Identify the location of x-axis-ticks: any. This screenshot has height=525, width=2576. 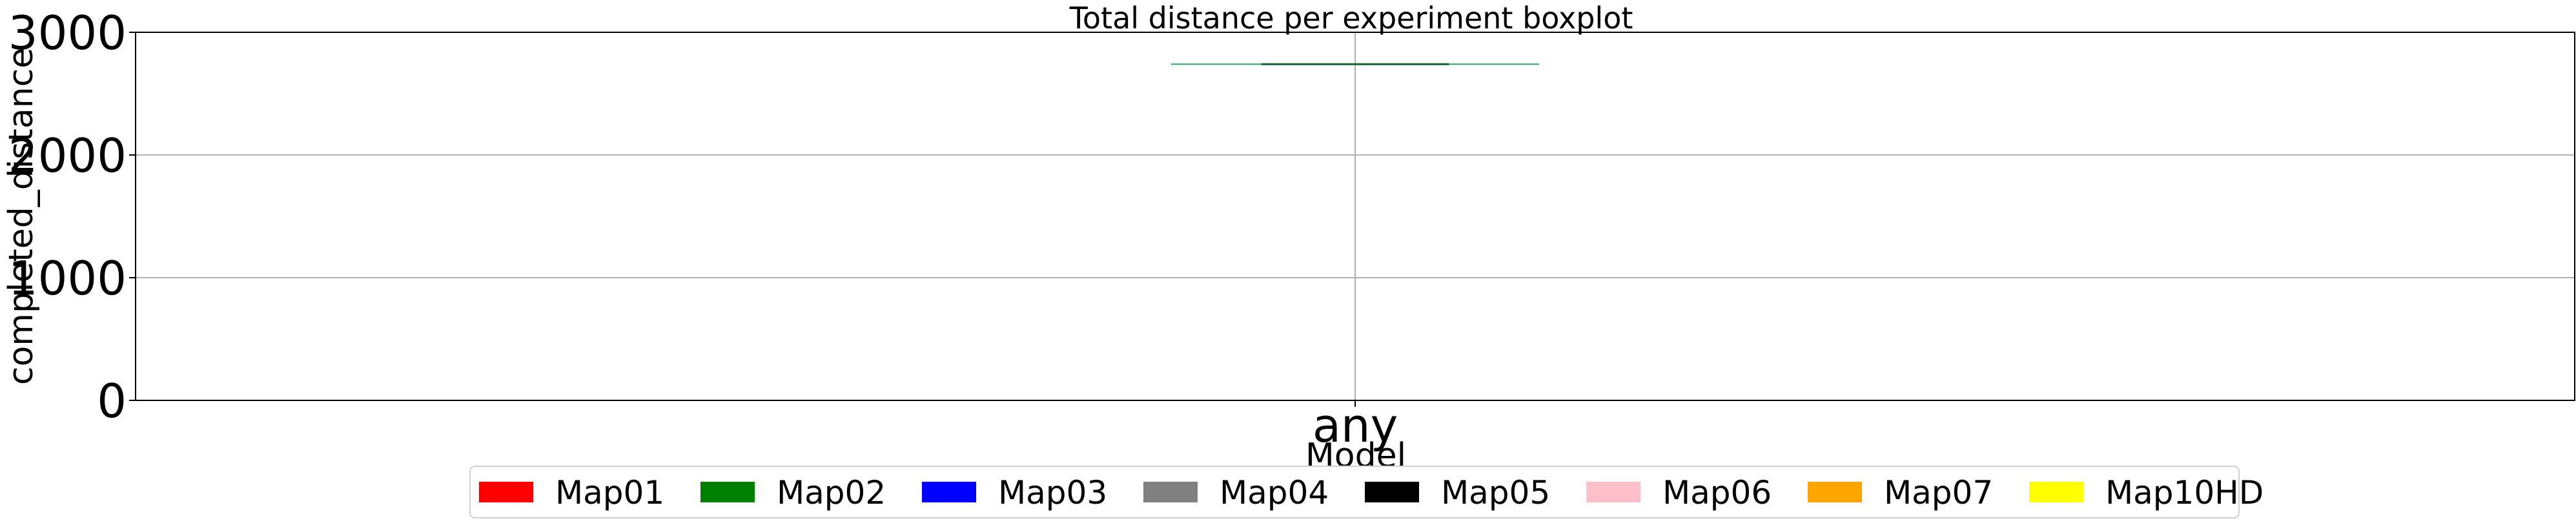
(1356, 425).